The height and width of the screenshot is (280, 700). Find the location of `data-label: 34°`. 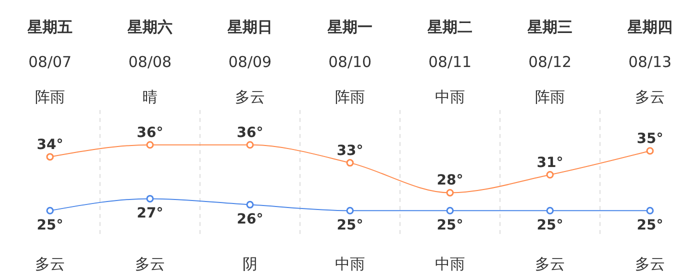

data-label: 34° is located at coordinates (50, 144).